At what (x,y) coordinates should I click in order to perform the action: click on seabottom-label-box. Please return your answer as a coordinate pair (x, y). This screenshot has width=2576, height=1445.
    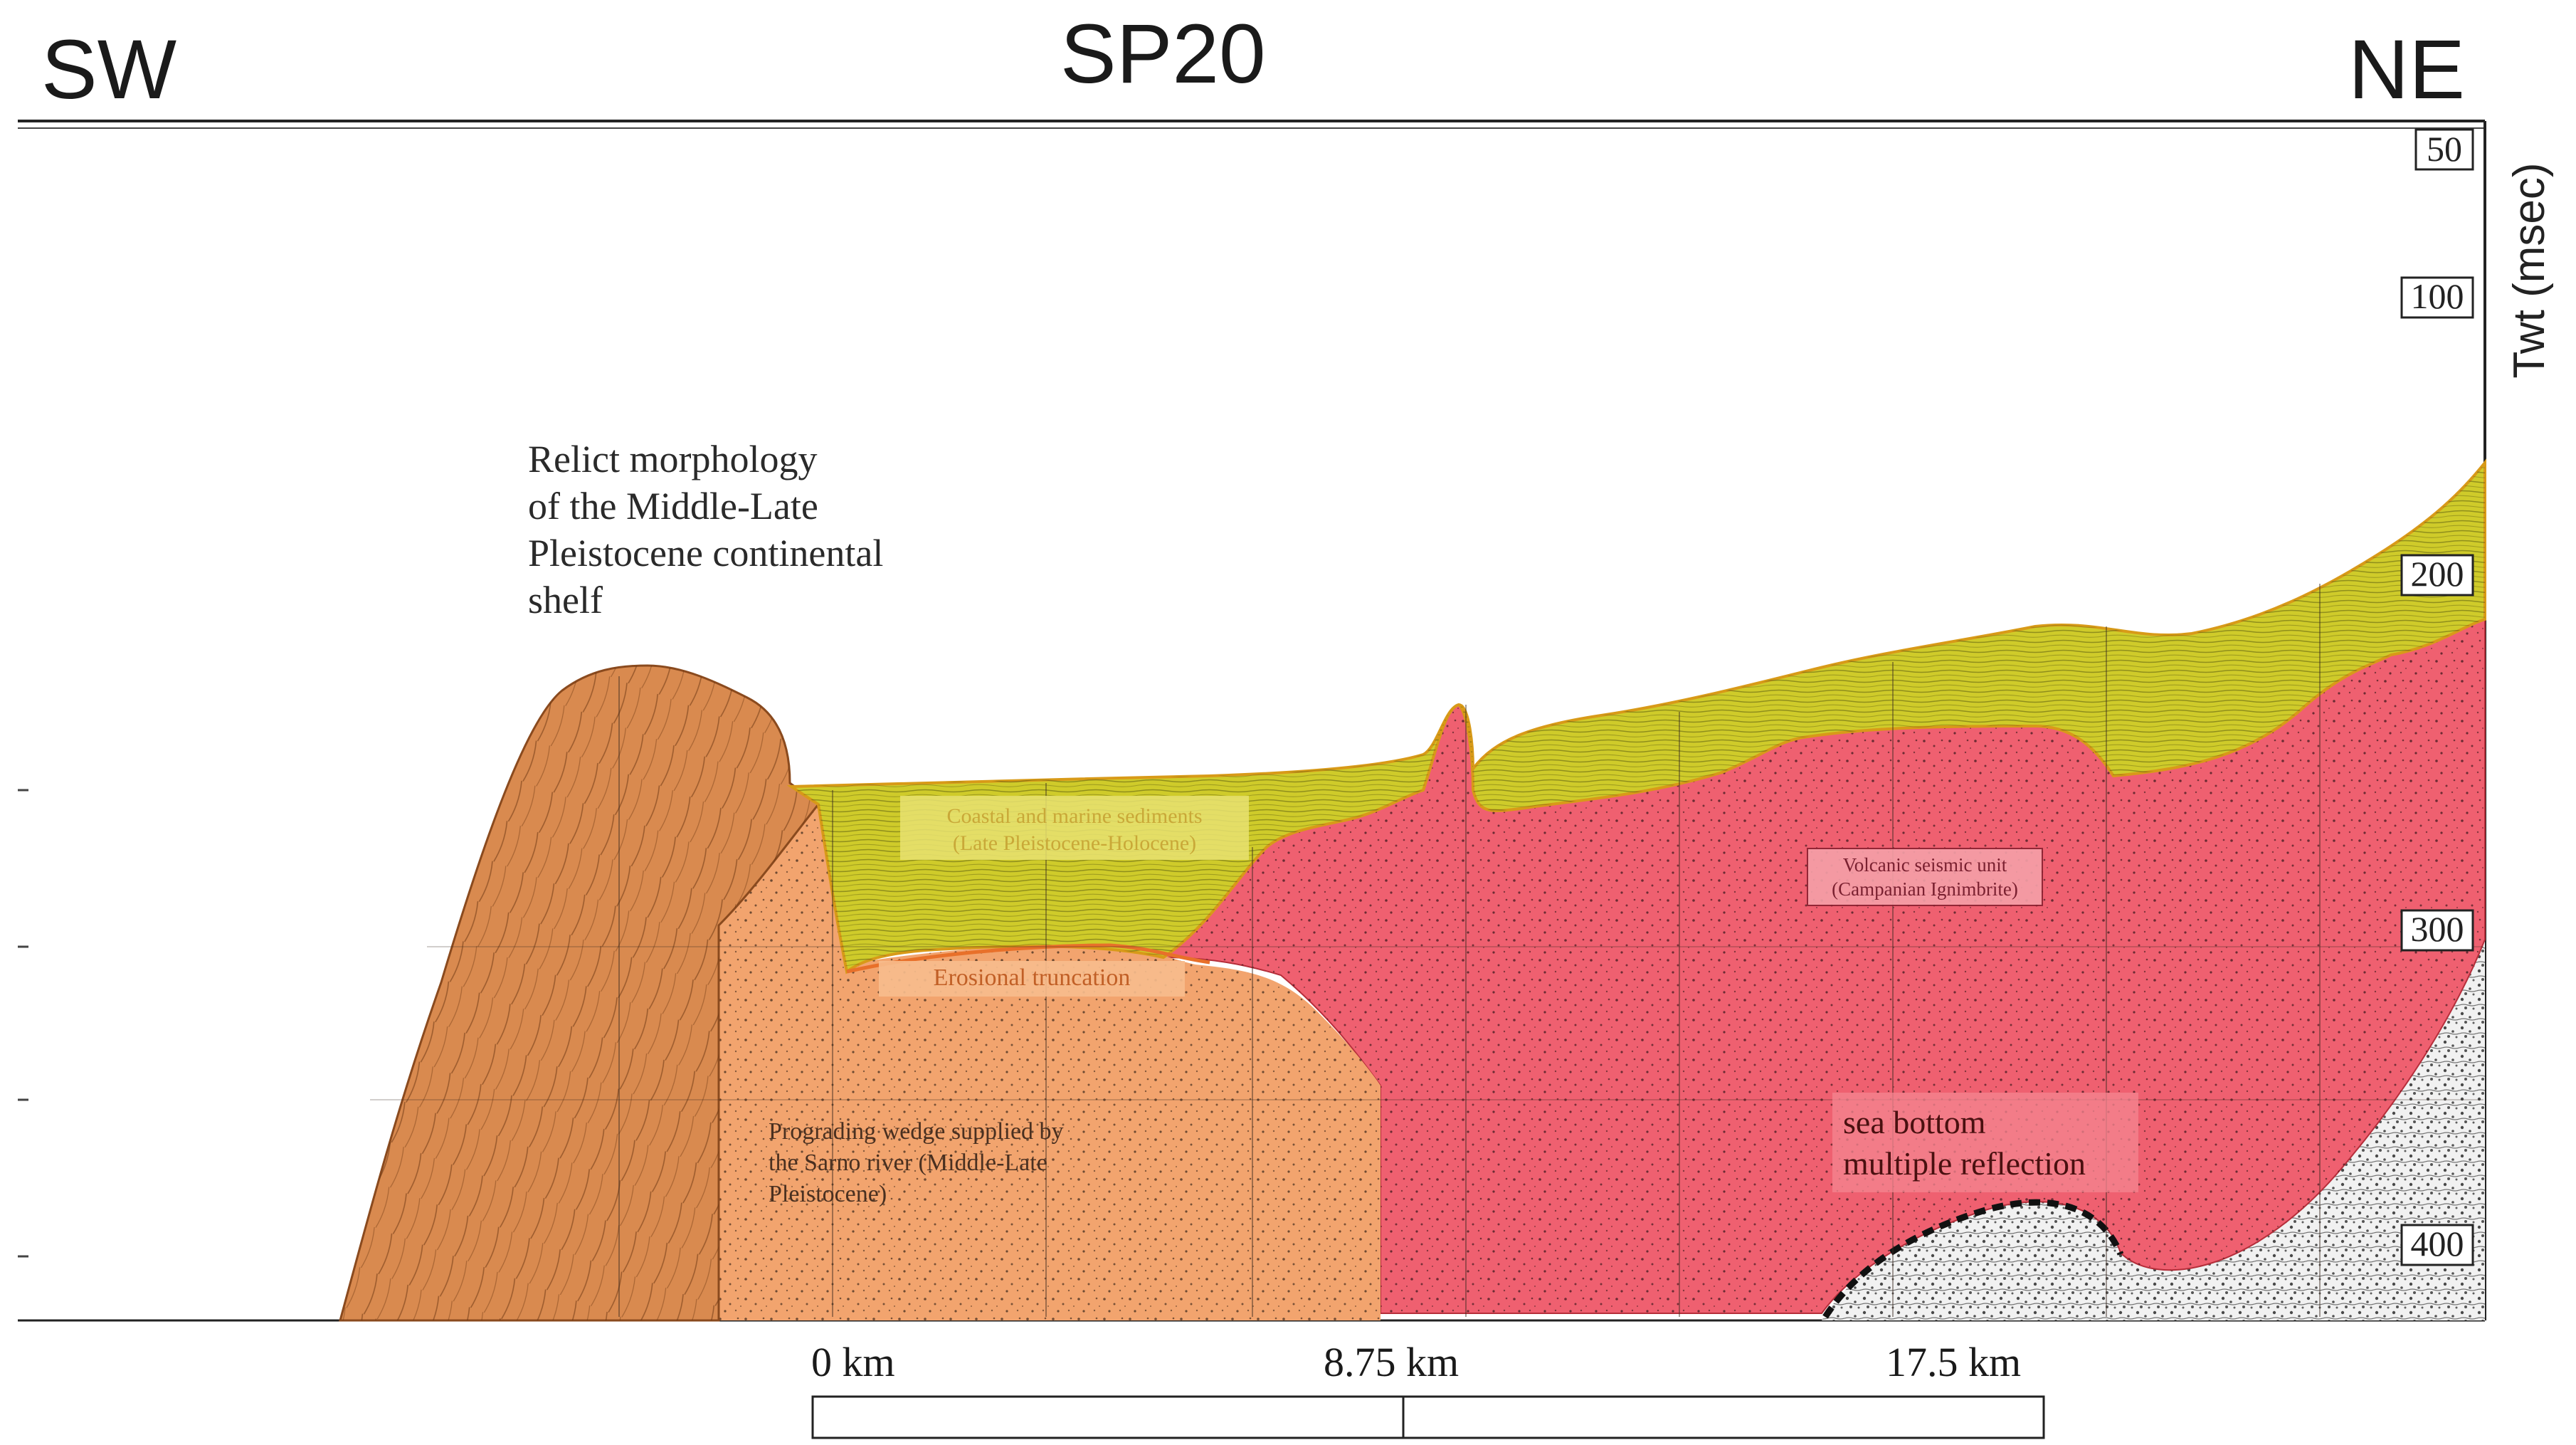
    Looking at the image, I should click on (1985, 1142).